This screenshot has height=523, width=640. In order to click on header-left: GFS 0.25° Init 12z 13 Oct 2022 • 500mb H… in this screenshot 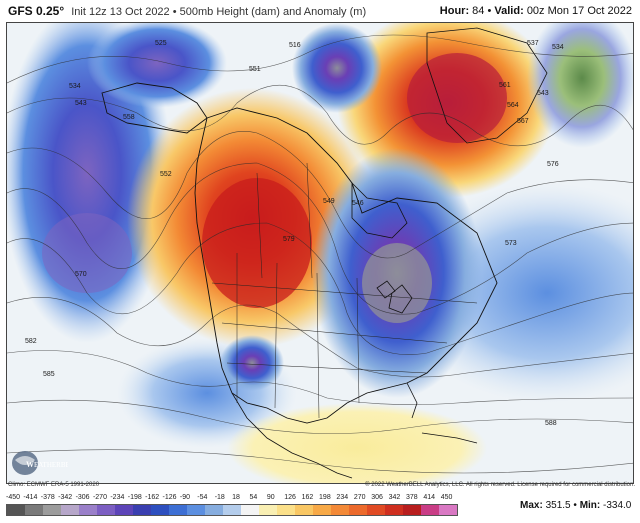, I will do `click(187, 11)`.